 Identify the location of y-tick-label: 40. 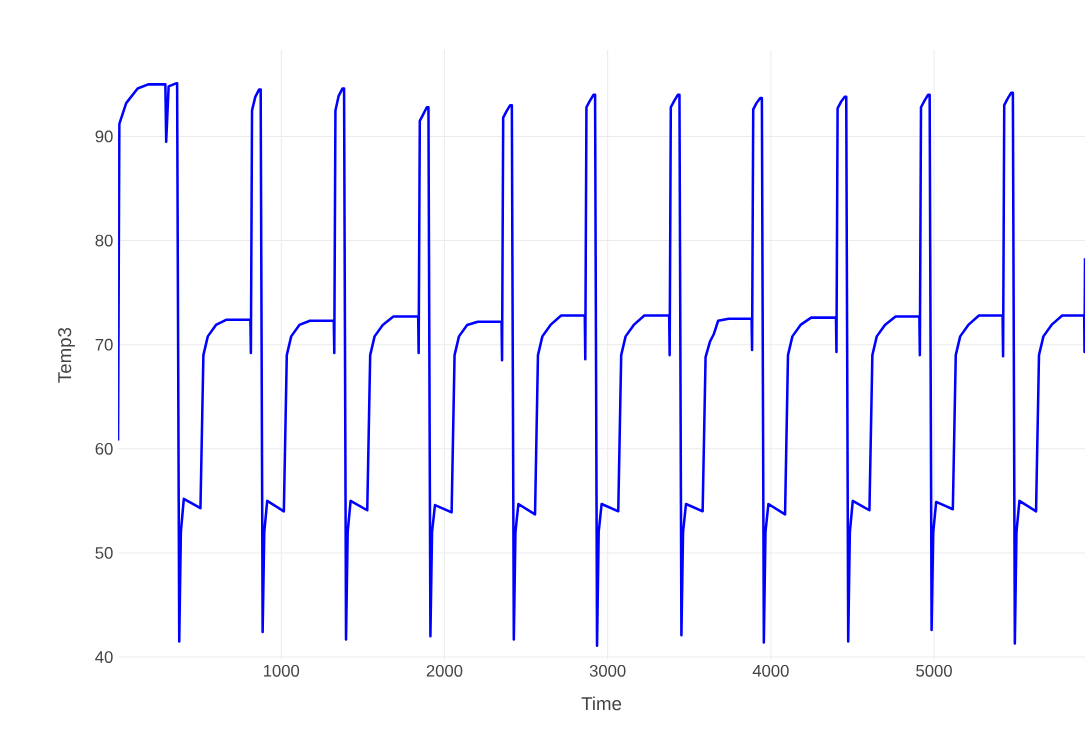
(104, 657).